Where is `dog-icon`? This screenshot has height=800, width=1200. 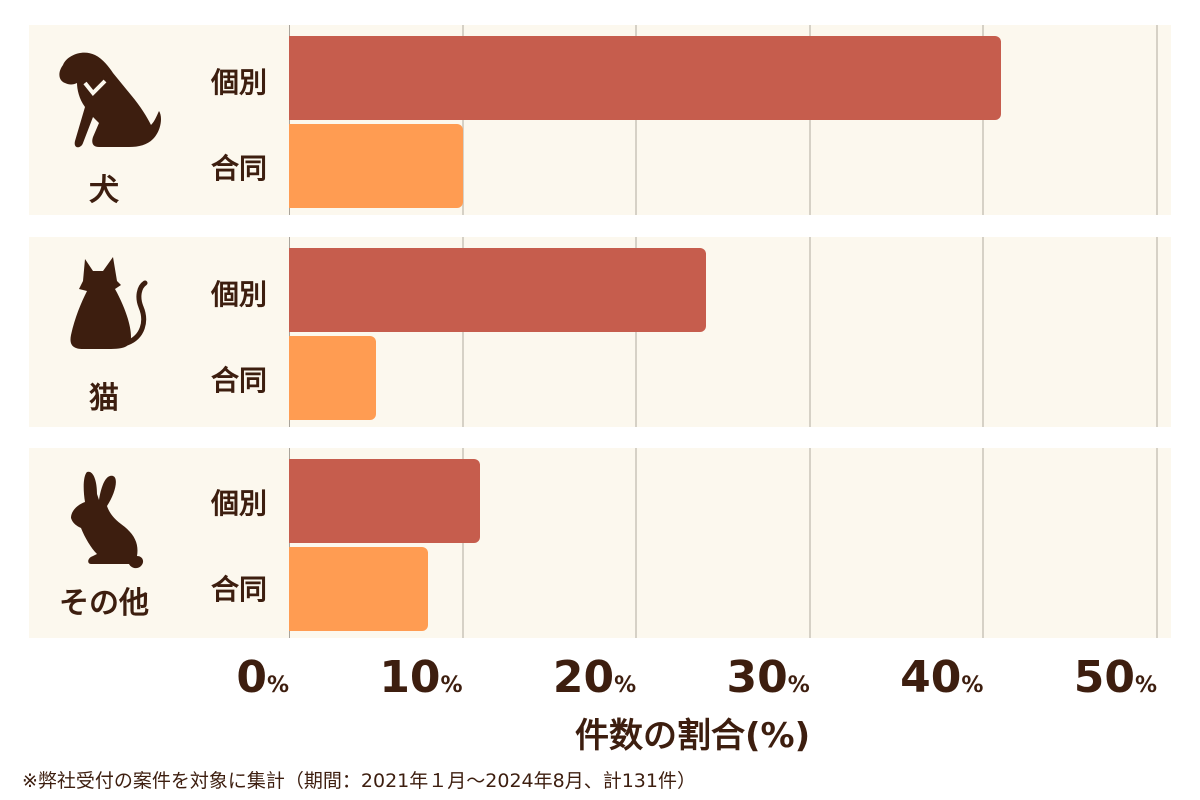
dog-icon is located at coordinates (110, 100).